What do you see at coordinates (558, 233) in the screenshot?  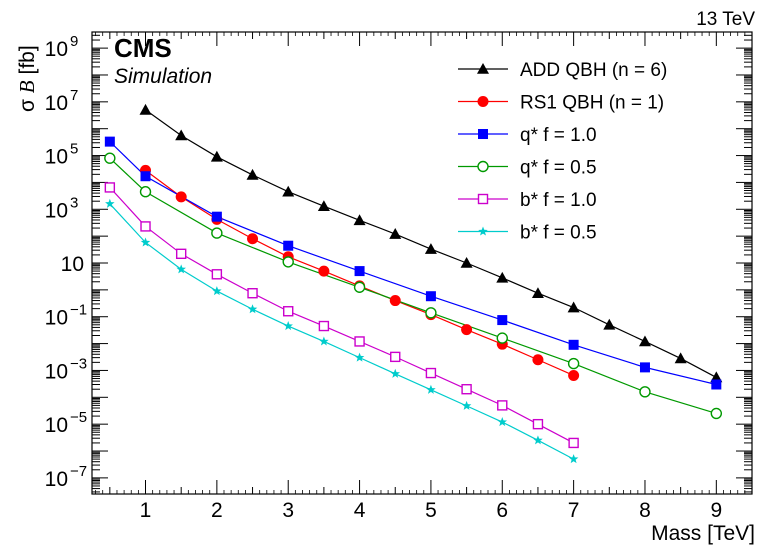 I see `legend-label: b* f = 0.5` at bounding box center [558, 233].